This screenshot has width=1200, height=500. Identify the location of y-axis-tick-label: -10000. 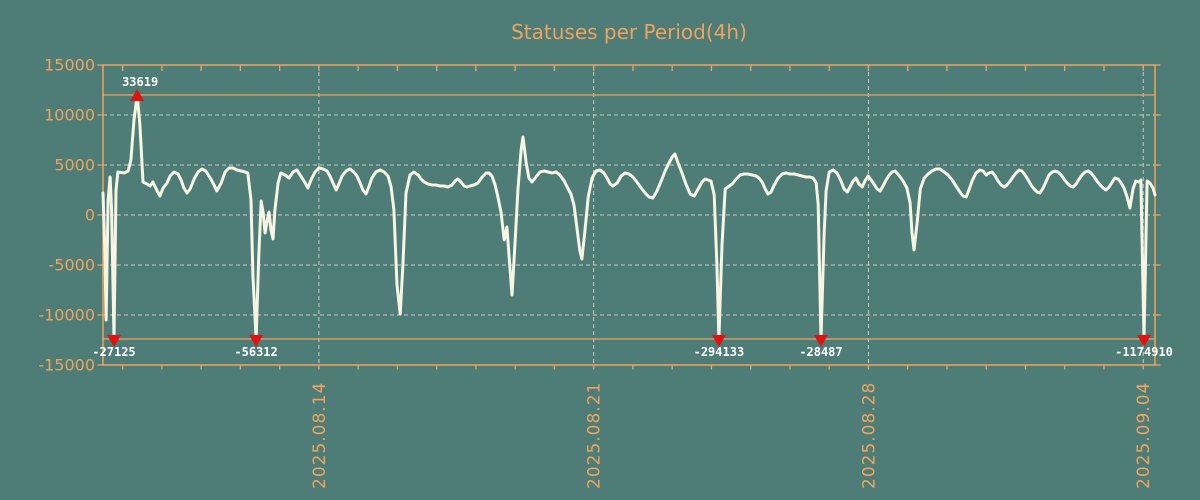
(66, 315).